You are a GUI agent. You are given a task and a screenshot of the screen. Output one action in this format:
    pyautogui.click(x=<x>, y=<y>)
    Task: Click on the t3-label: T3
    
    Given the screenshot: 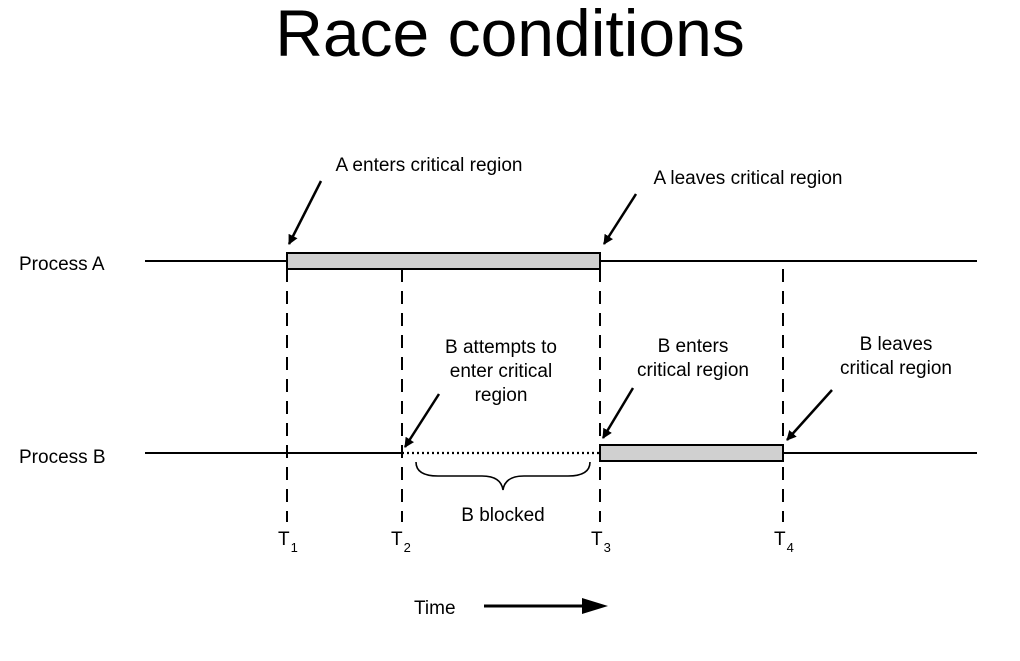 What is the action you would take?
    pyautogui.click(x=601, y=542)
    